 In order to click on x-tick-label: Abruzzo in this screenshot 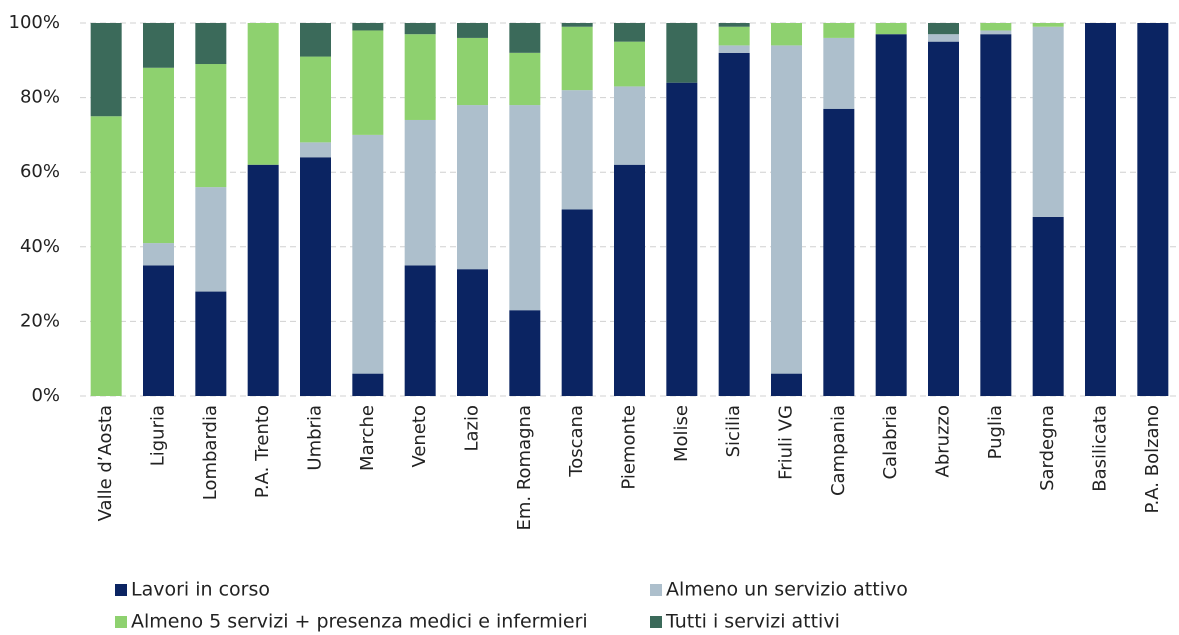, I will do `click(943, 441)`.